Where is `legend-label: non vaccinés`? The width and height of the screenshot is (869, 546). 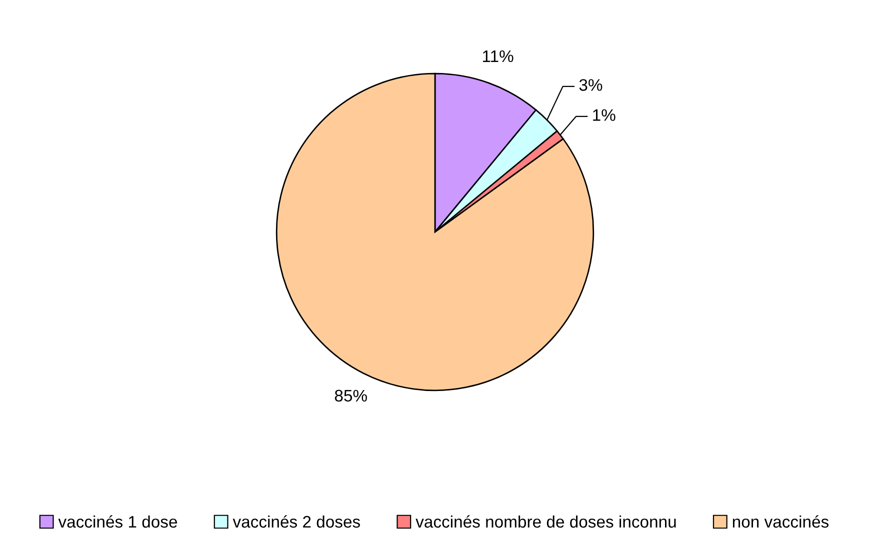 legend-label: non vaccinés is located at coordinates (780, 521).